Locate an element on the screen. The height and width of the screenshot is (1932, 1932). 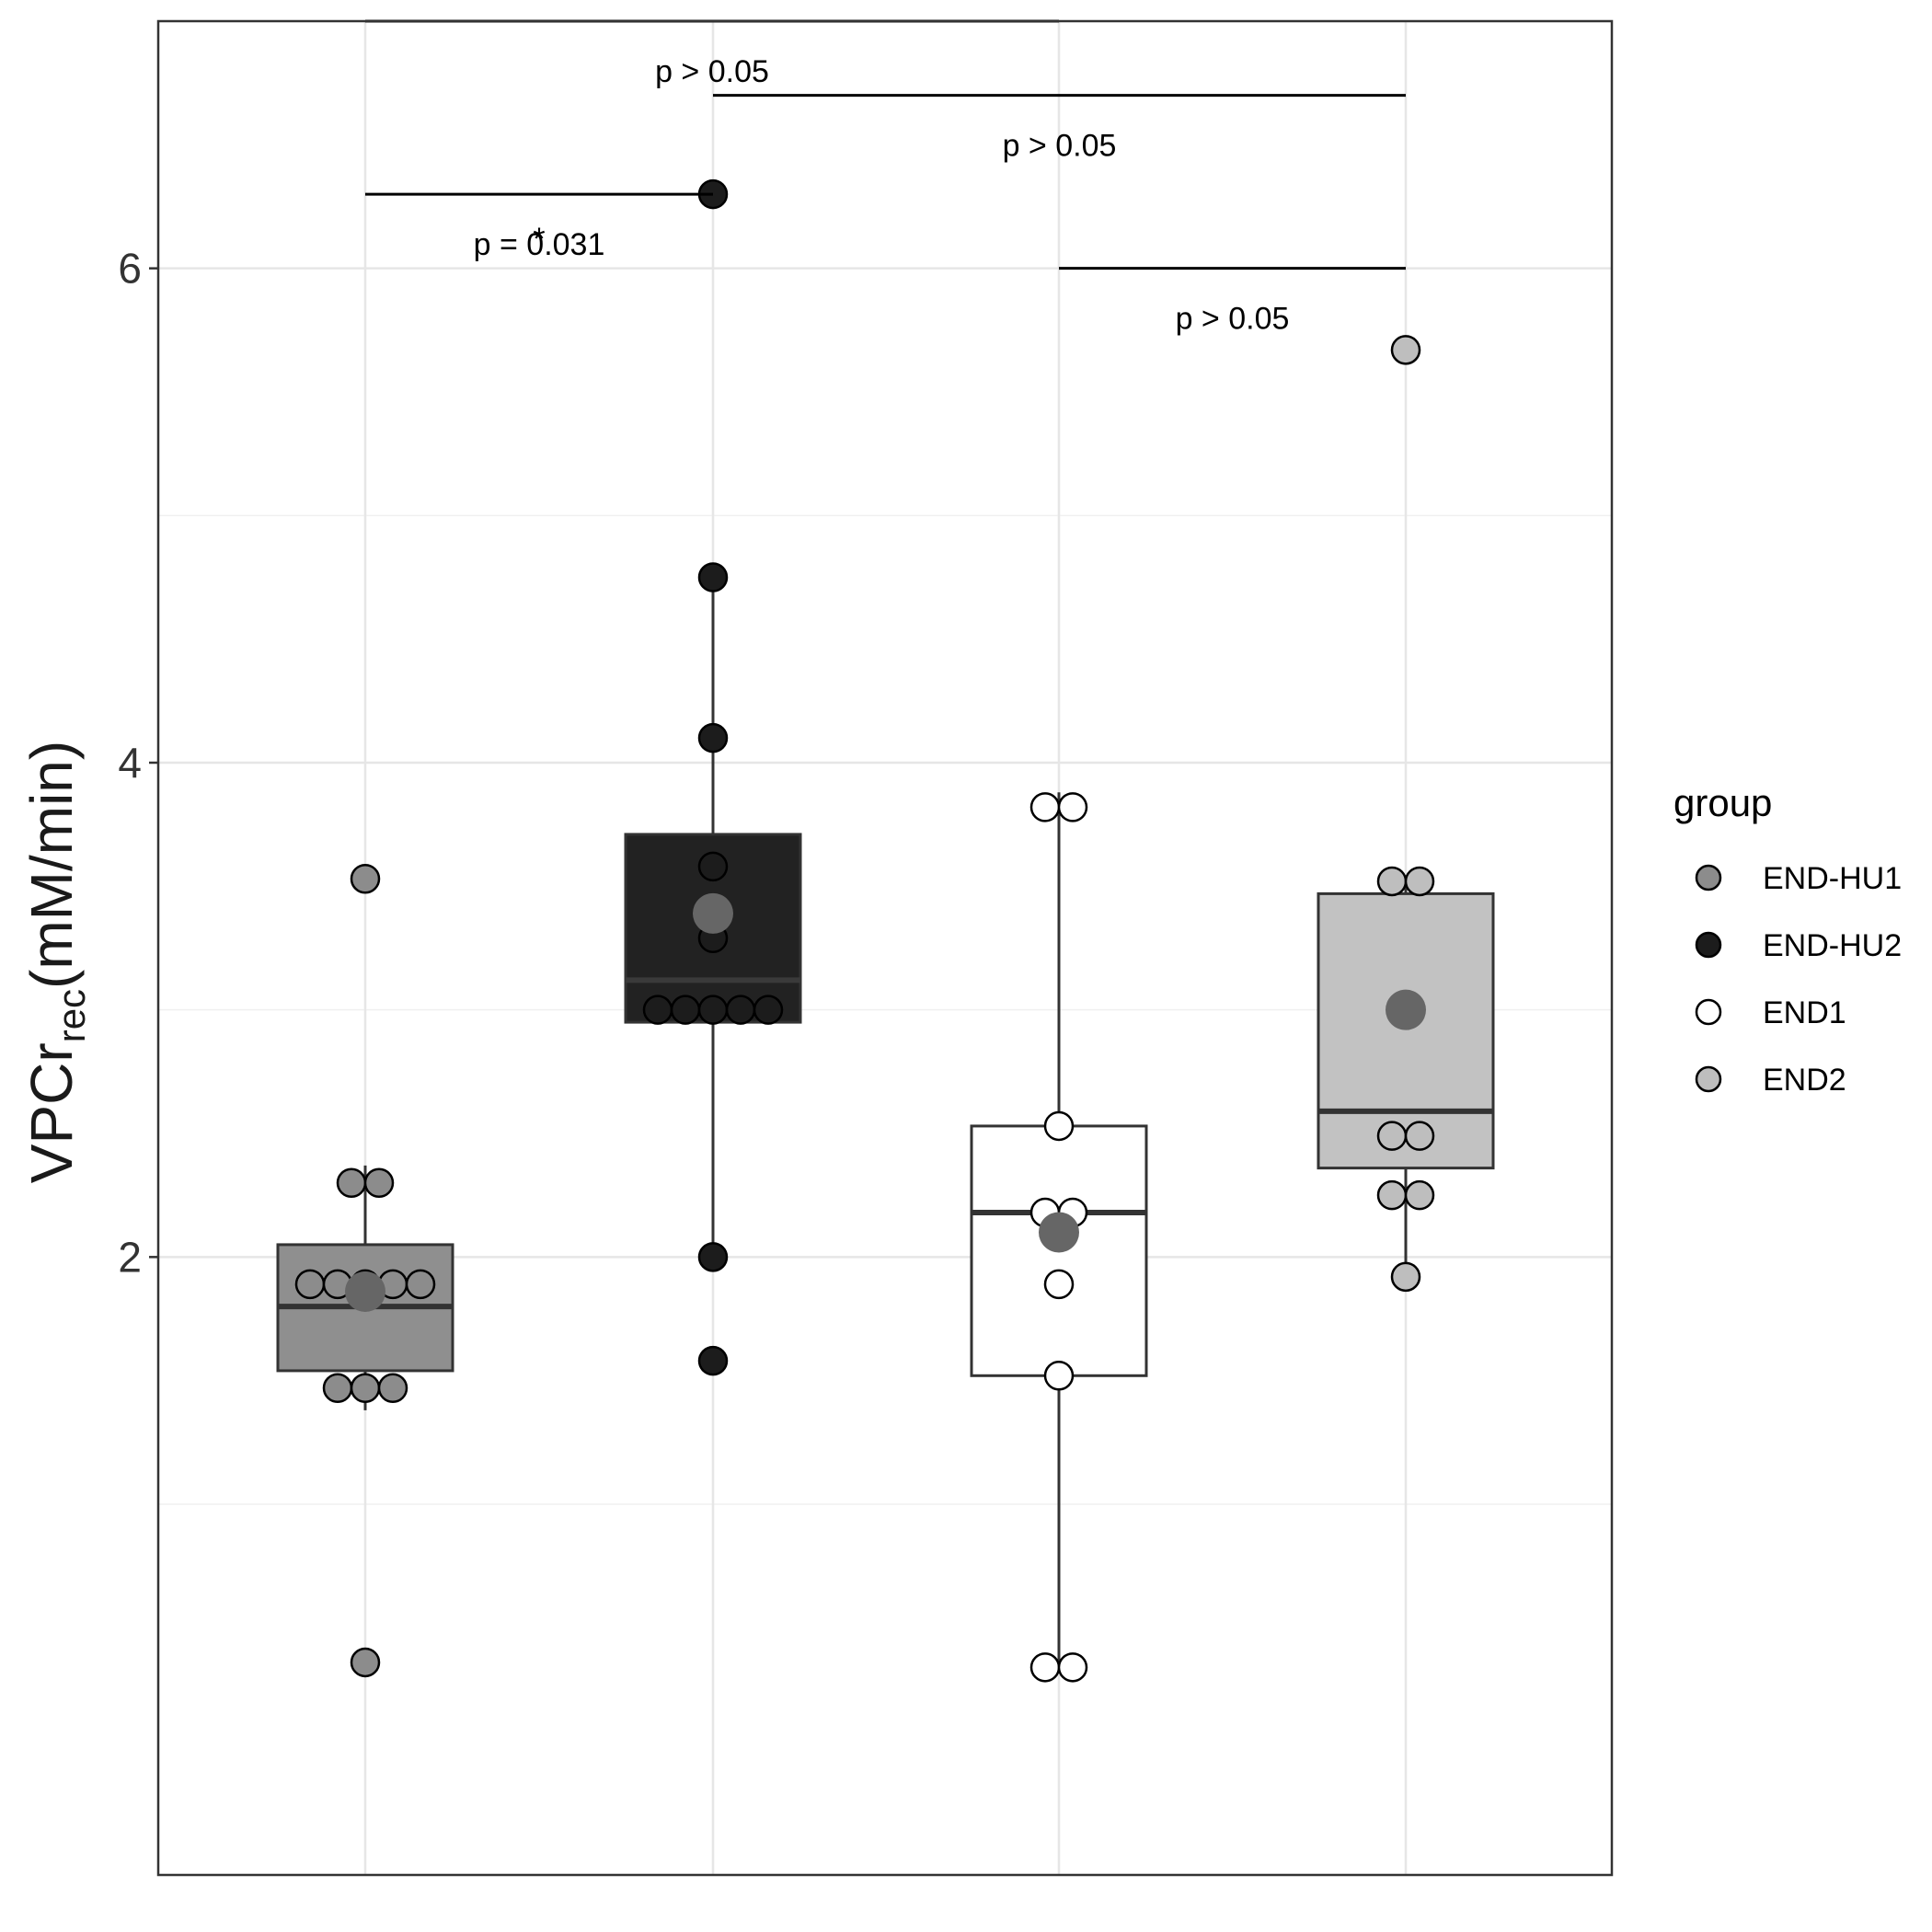
box-iqr is located at coordinates (1406, 1030).